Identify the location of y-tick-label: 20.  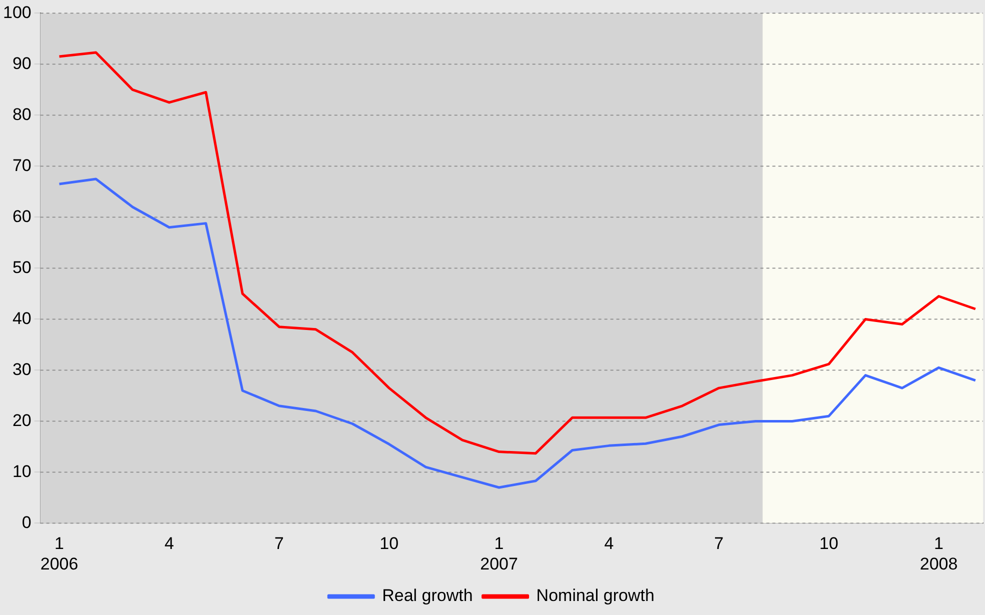
(22, 420).